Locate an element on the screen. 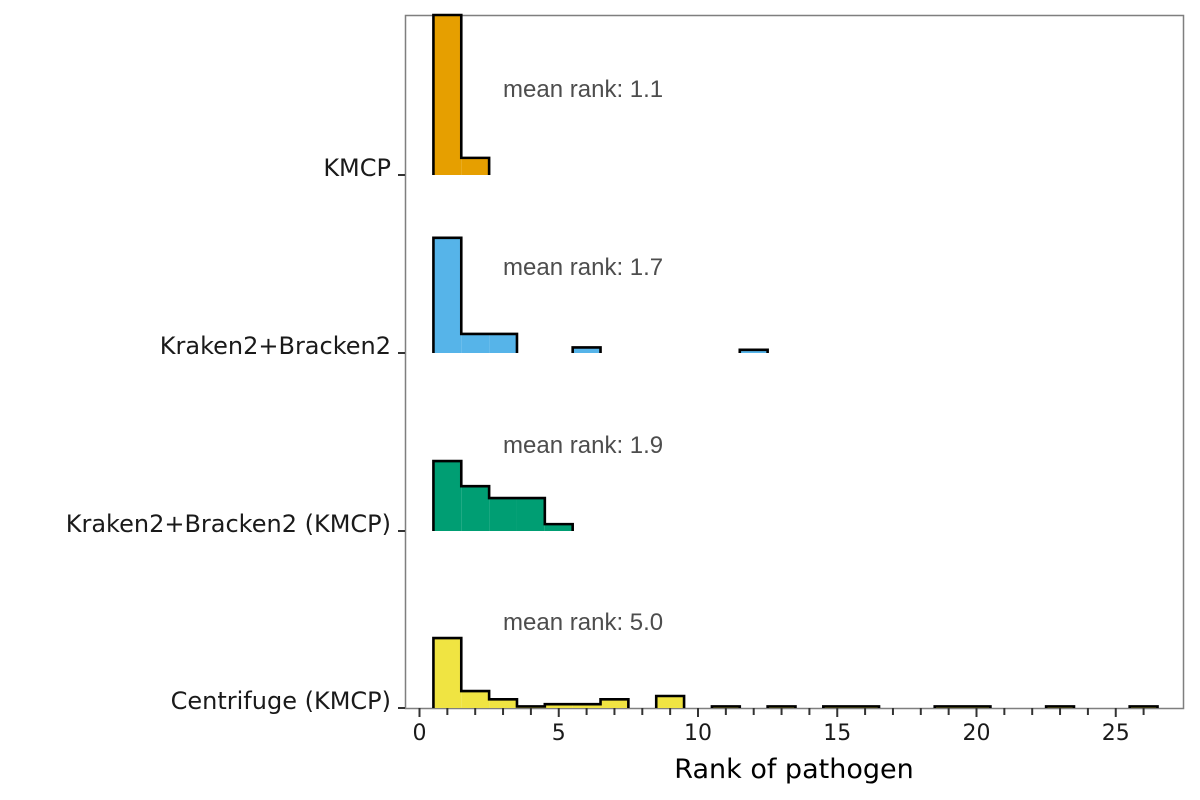 The width and height of the screenshot is (1200, 800). series-kmcp: mean rank: 1.1 is located at coordinates (547, 94).